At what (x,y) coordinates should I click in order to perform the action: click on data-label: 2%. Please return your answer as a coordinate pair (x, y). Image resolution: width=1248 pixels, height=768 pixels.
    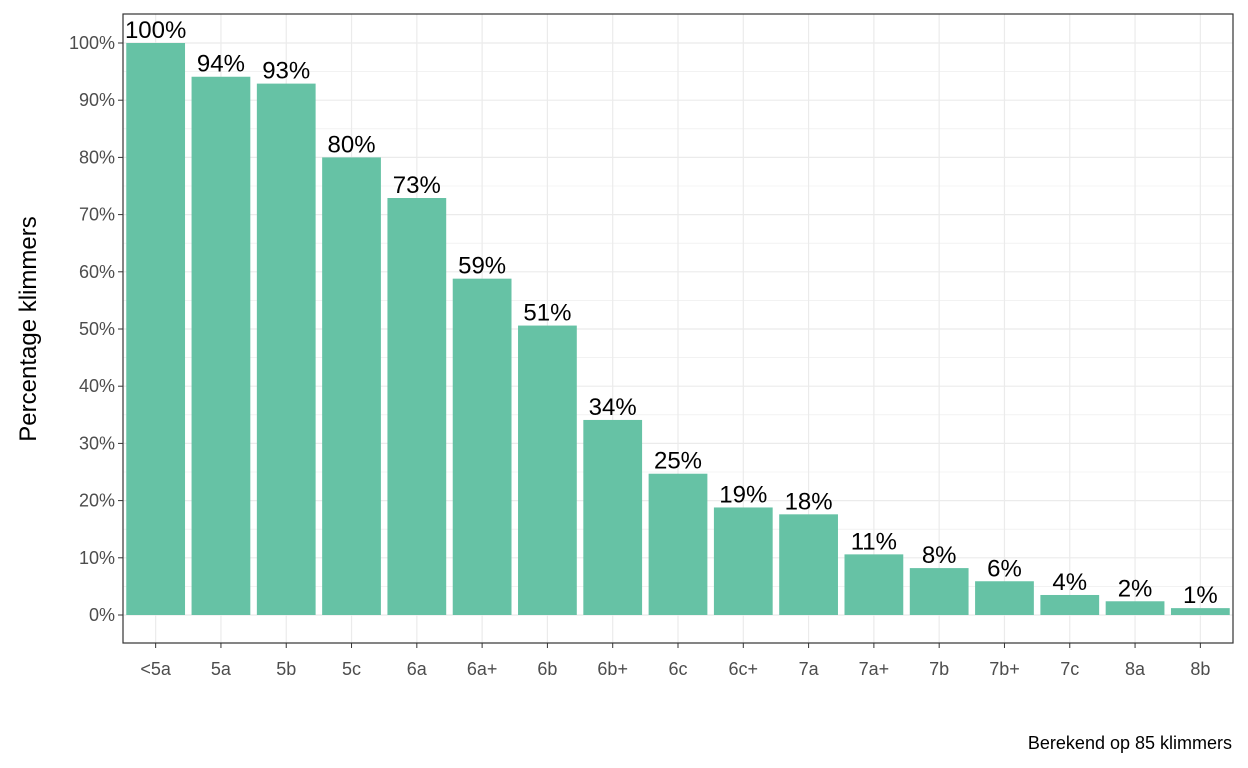
    Looking at the image, I should click on (1135, 588).